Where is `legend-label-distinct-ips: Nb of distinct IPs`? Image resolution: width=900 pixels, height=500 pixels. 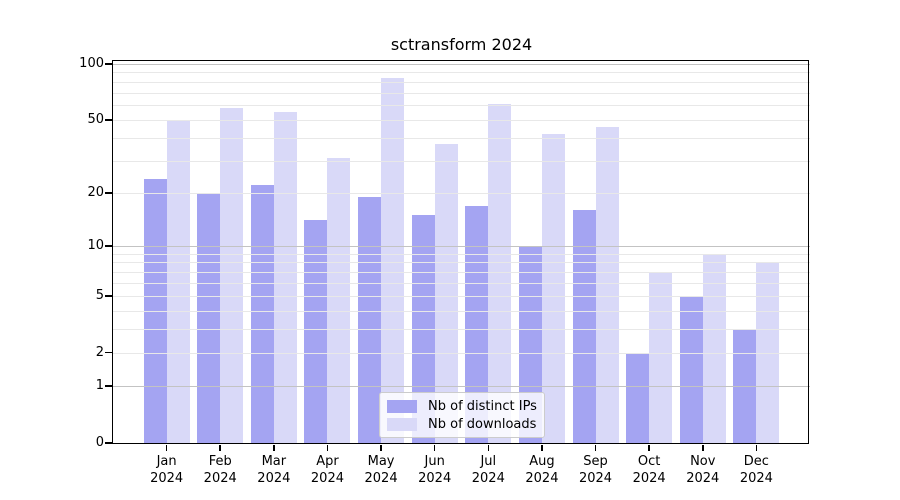 legend-label-distinct-ips: Nb of distinct IPs is located at coordinates (482, 406).